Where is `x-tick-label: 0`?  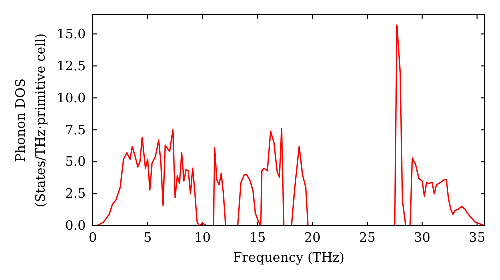
x-tick-label: 0 is located at coordinates (93, 238).